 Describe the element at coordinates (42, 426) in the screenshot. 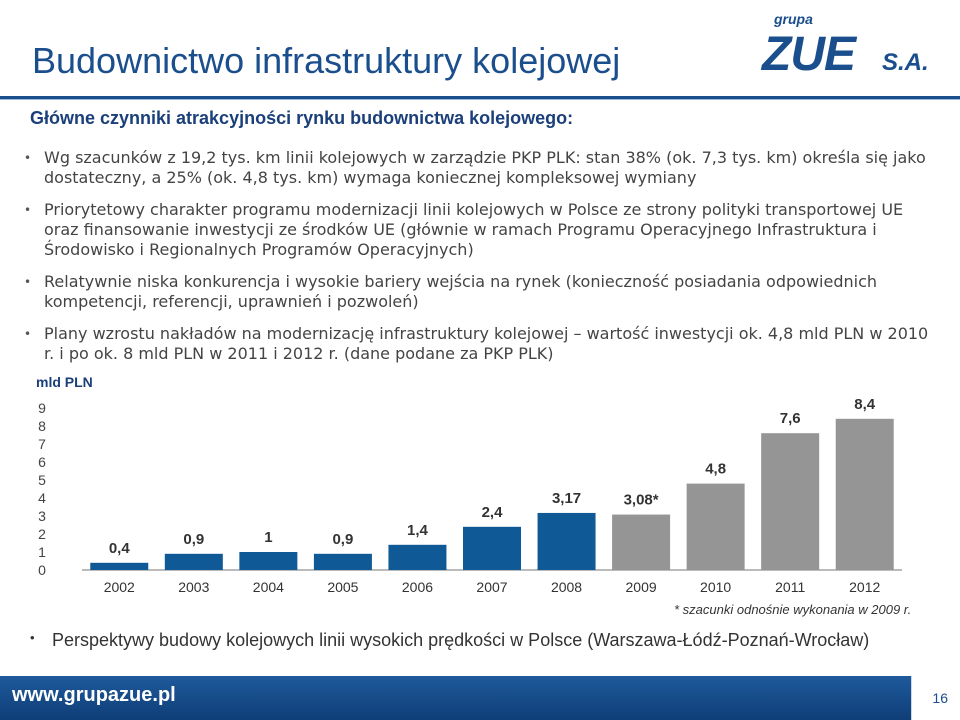

I see `y-tick-label: 8` at that location.